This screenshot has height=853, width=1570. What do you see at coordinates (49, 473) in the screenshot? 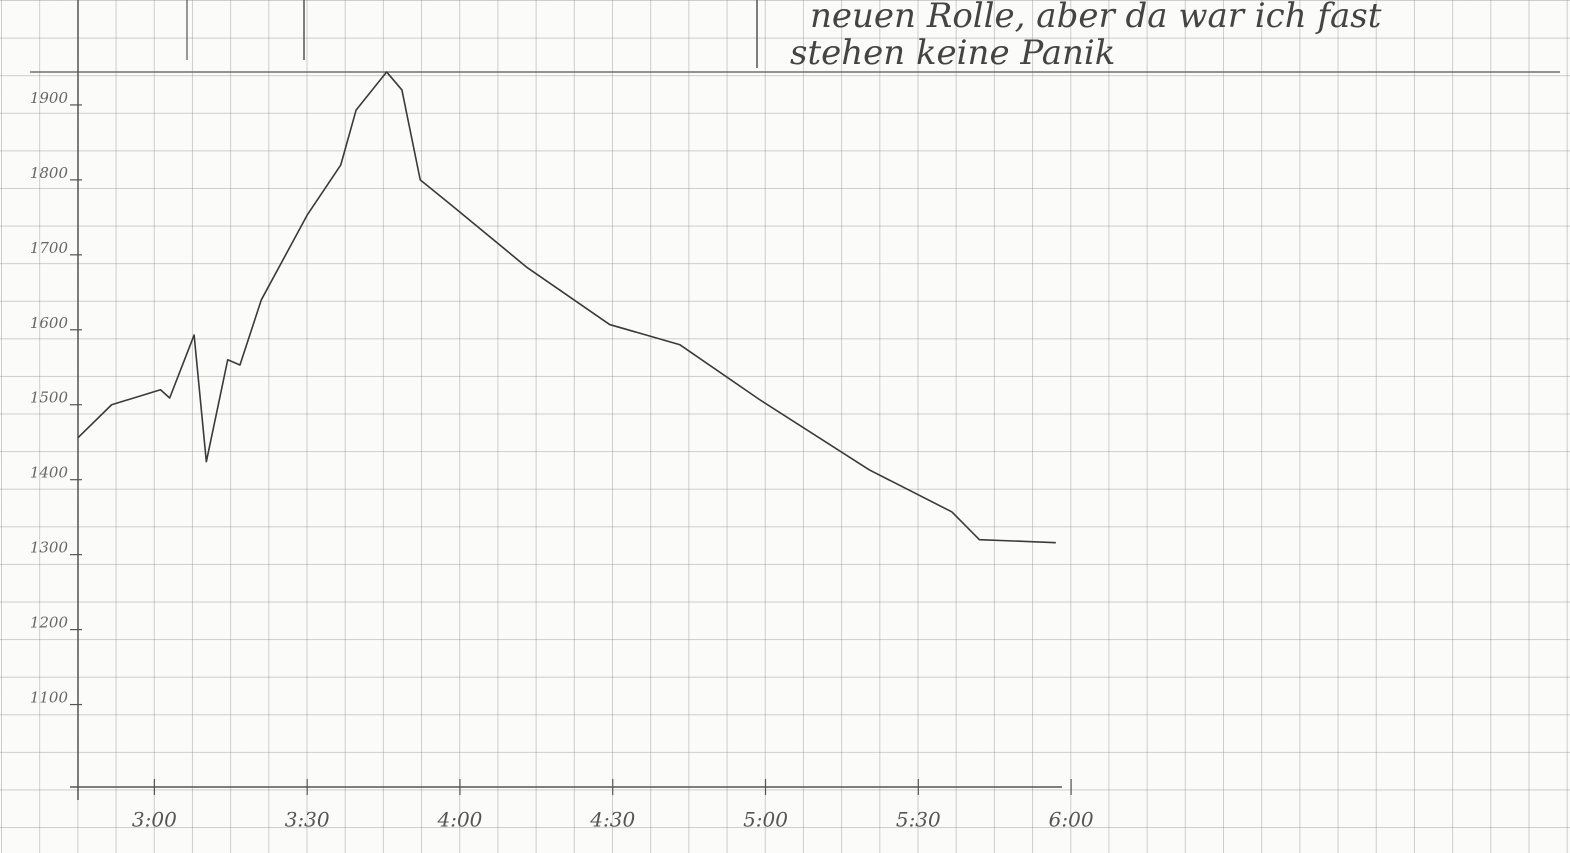
I see `y-tick-label: 1400` at bounding box center [49, 473].